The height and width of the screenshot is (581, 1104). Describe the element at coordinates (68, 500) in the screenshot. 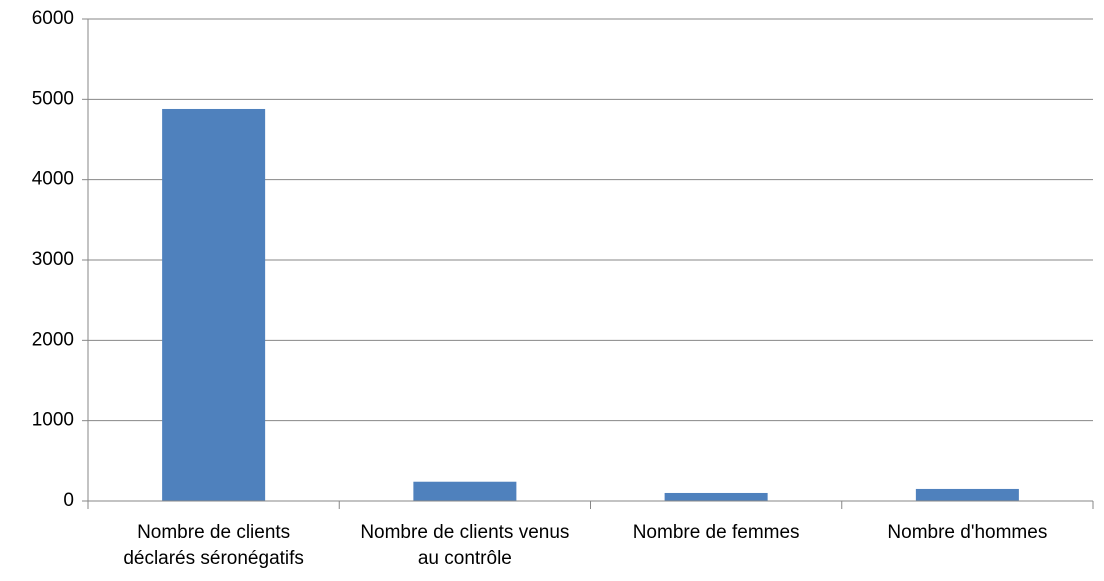

I see `y-tick-label: 0` at that location.